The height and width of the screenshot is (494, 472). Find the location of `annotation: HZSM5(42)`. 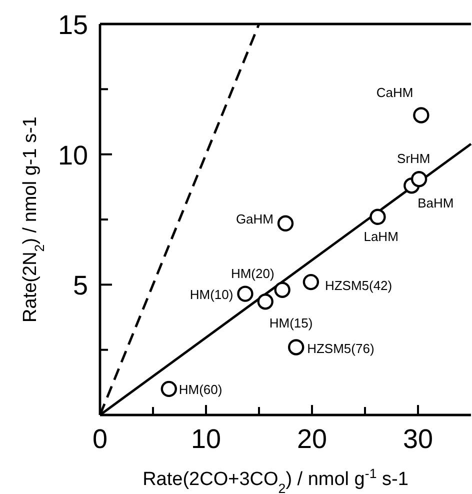

annotation: HZSM5(42) is located at coordinates (358, 286).